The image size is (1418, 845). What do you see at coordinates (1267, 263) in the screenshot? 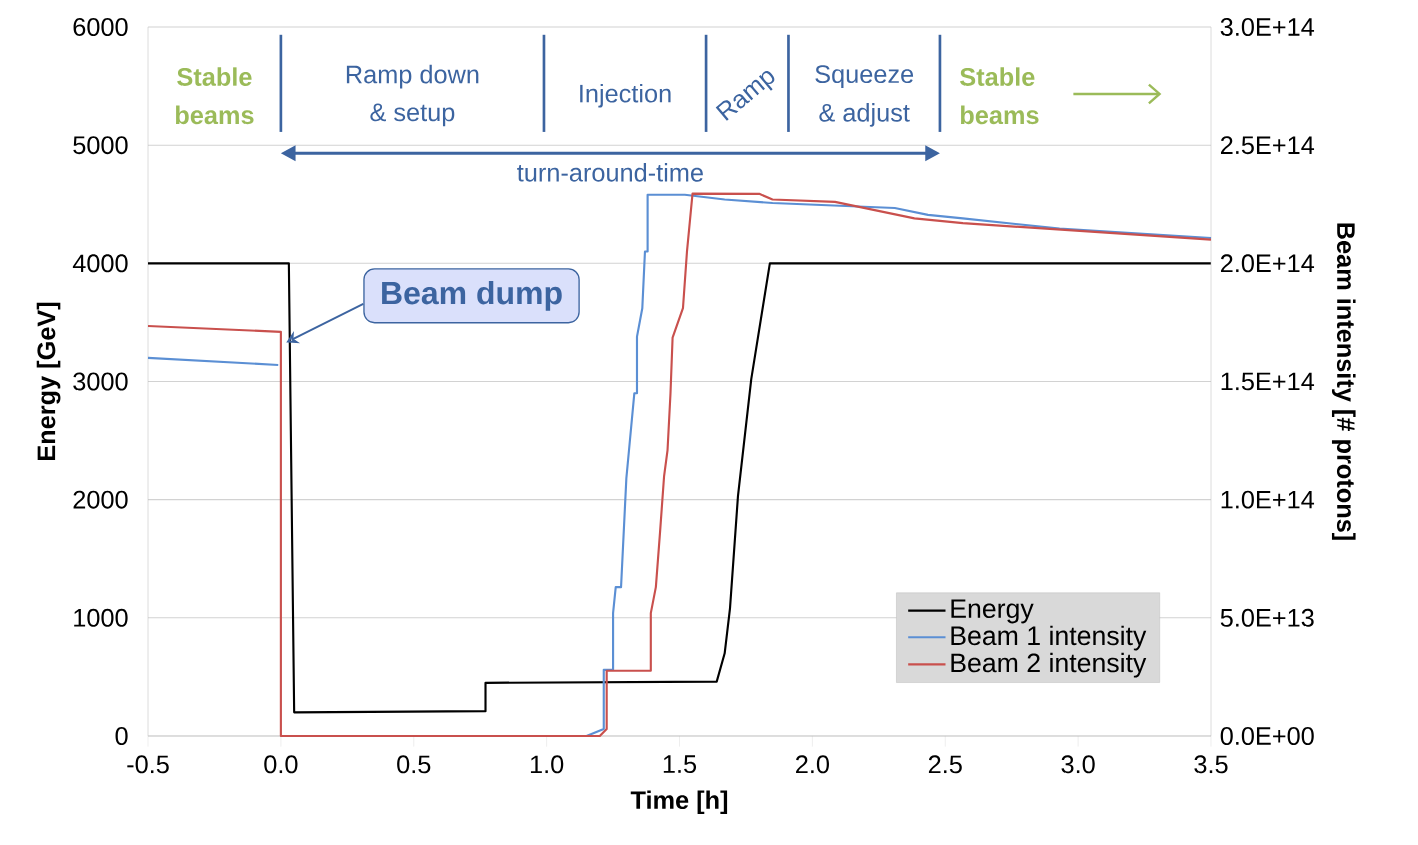
I see `y2-tick-label: 2.0E+14` at bounding box center [1267, 263].